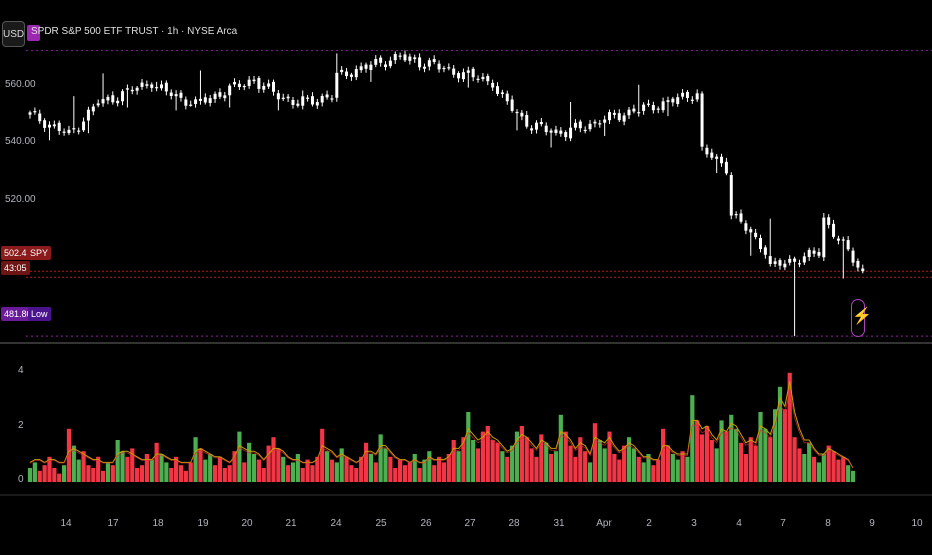 This screenshot has height=555, width=932. I want to click on x-tick-label: 27, so click(470, 523).